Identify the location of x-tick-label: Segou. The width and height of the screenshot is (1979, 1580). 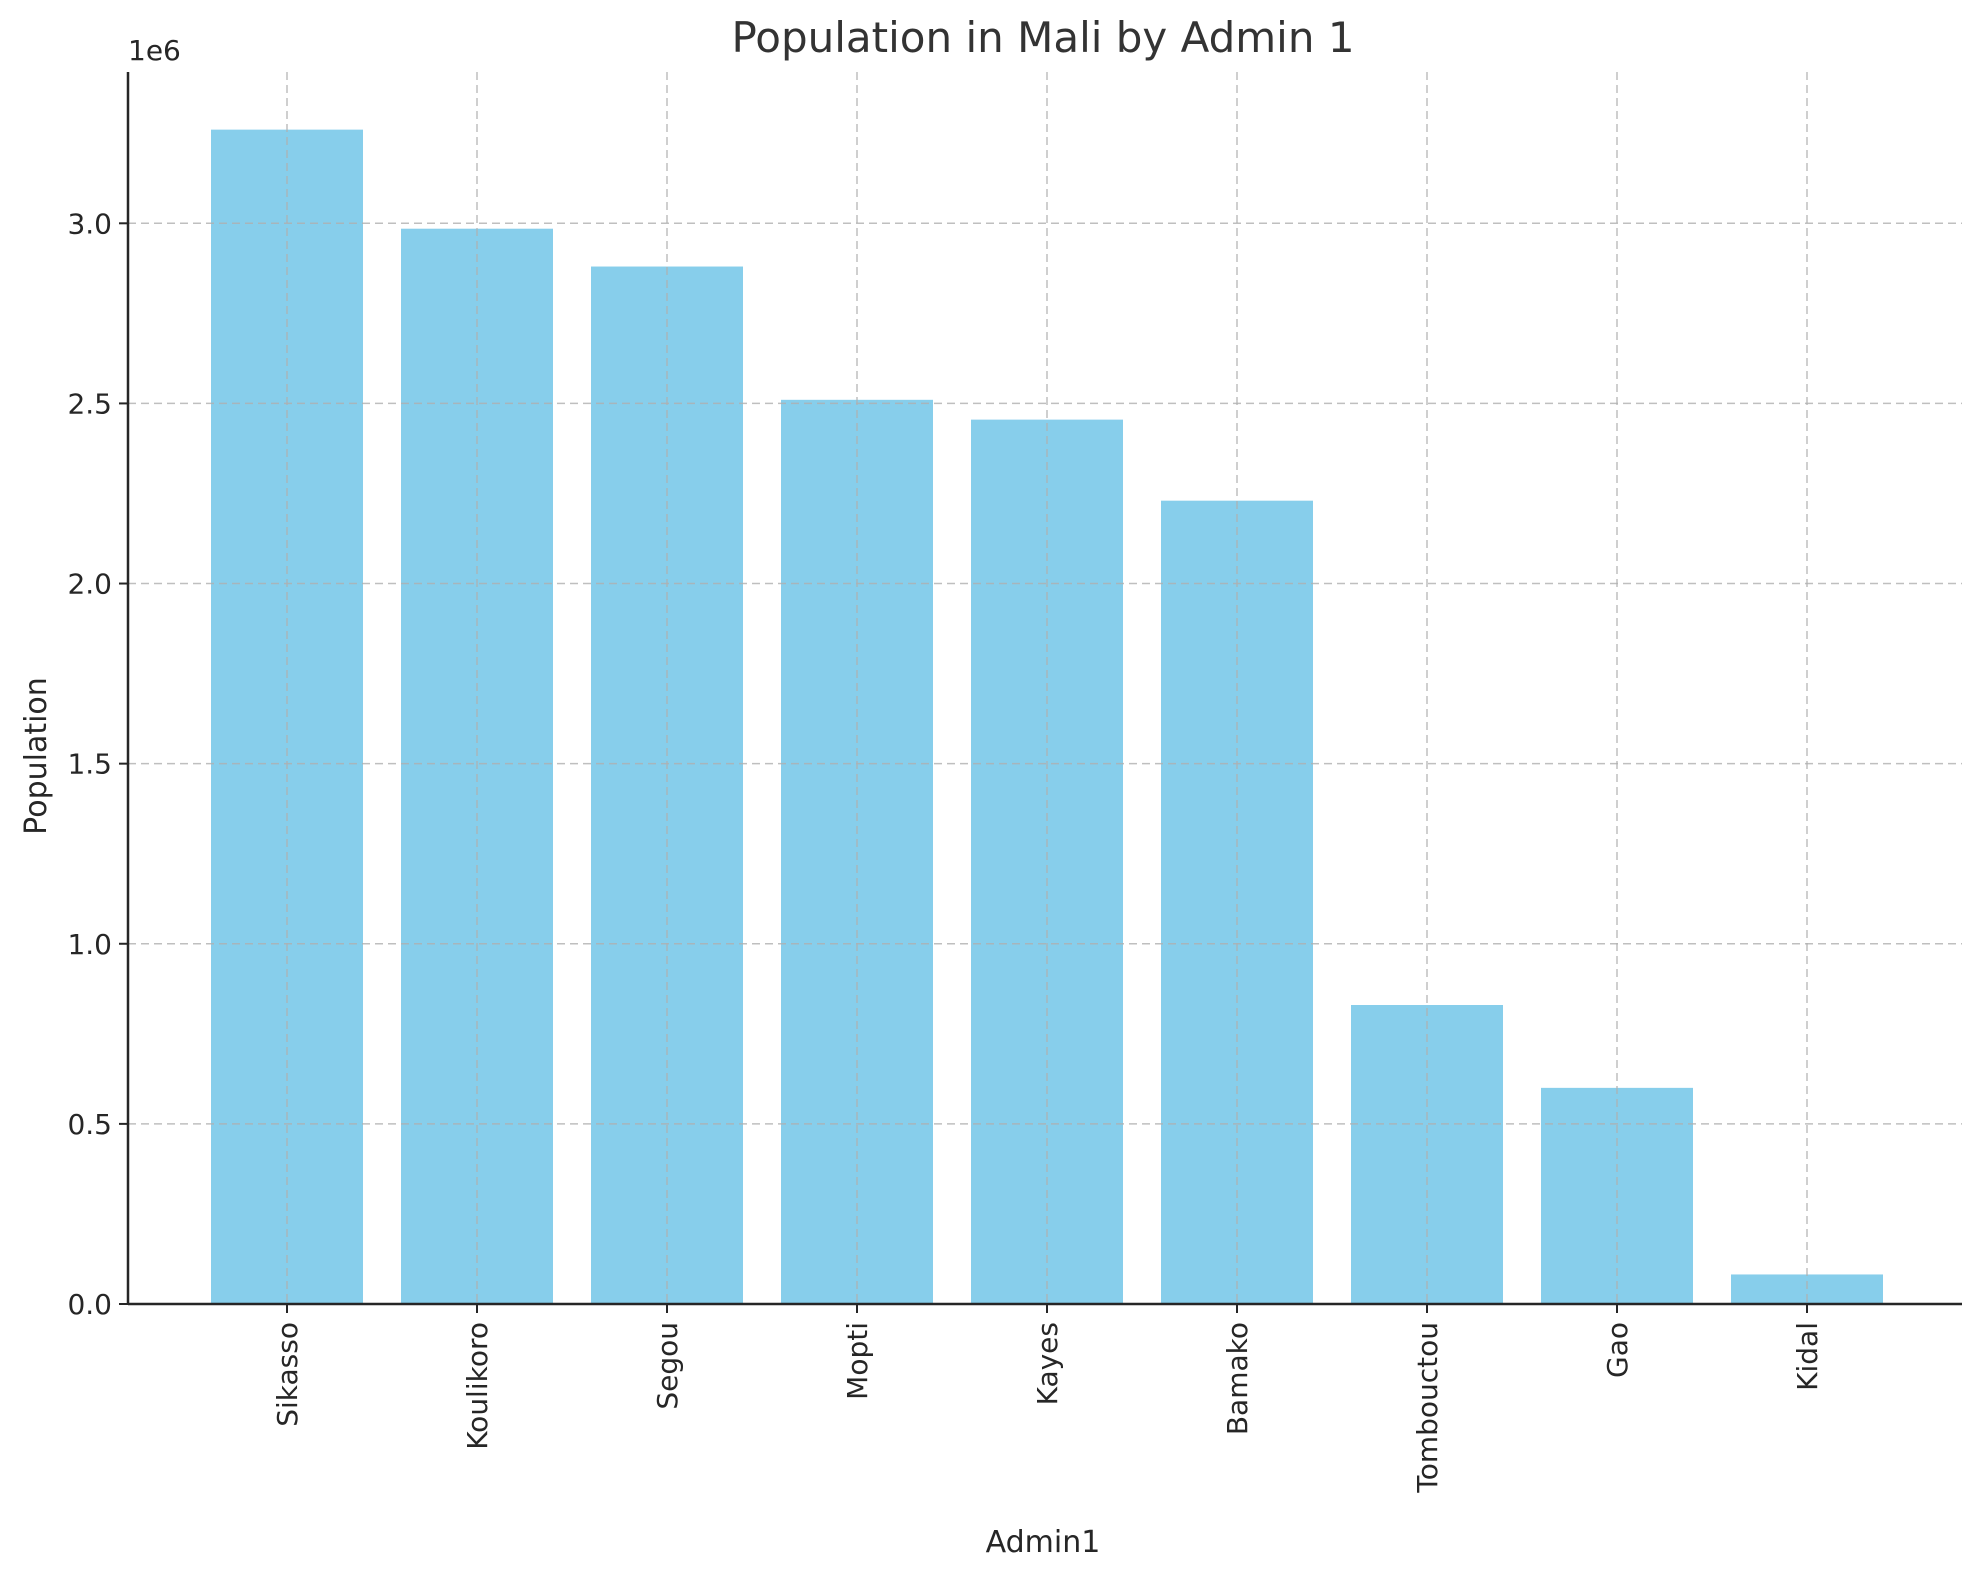
(667, 1366).